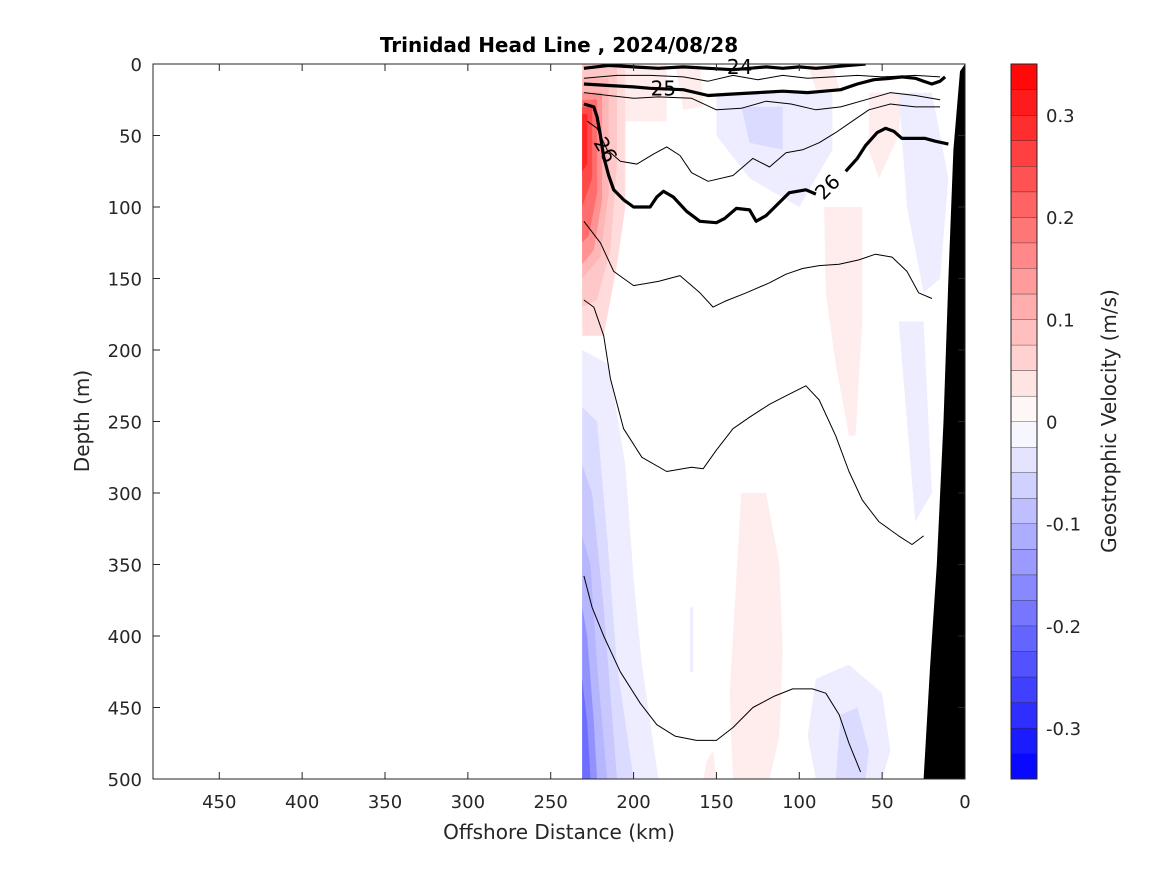 The height and width of the screenshot is (875, 1167). I want to click on isopycnal-label: 25, so click(663, 88).